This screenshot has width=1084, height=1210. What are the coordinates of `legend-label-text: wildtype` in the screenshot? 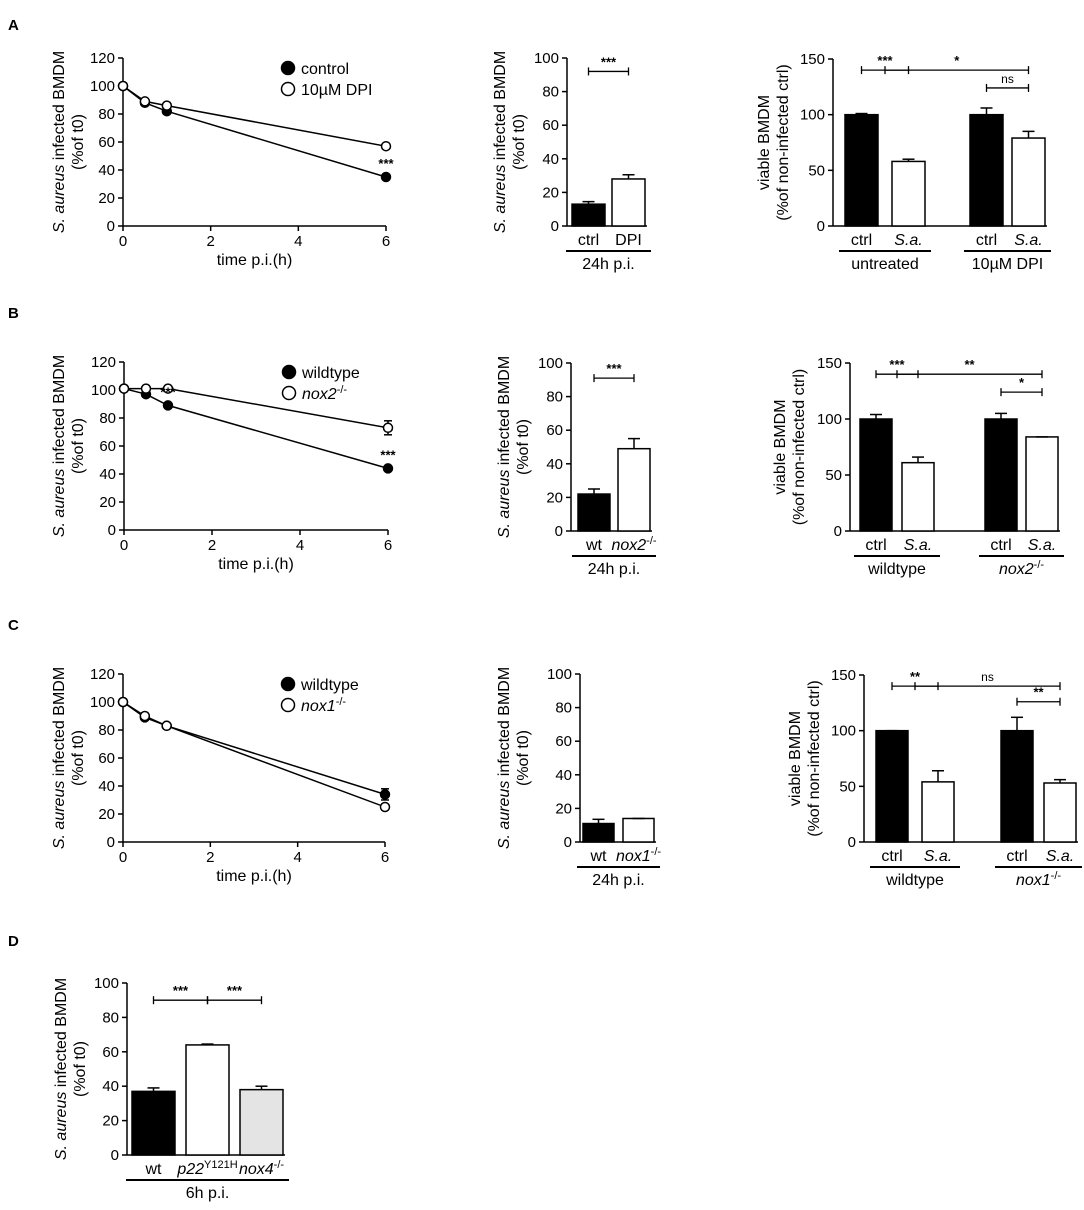 It's located at (329, 685).